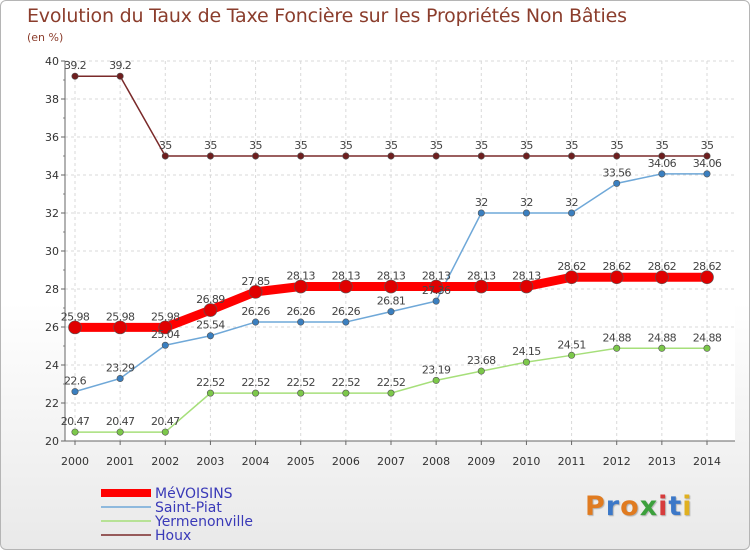 Image resolution: width=750 pixels, height=550 pixels. I want to click on legend-label: Yermenonville, so click(203, 522).